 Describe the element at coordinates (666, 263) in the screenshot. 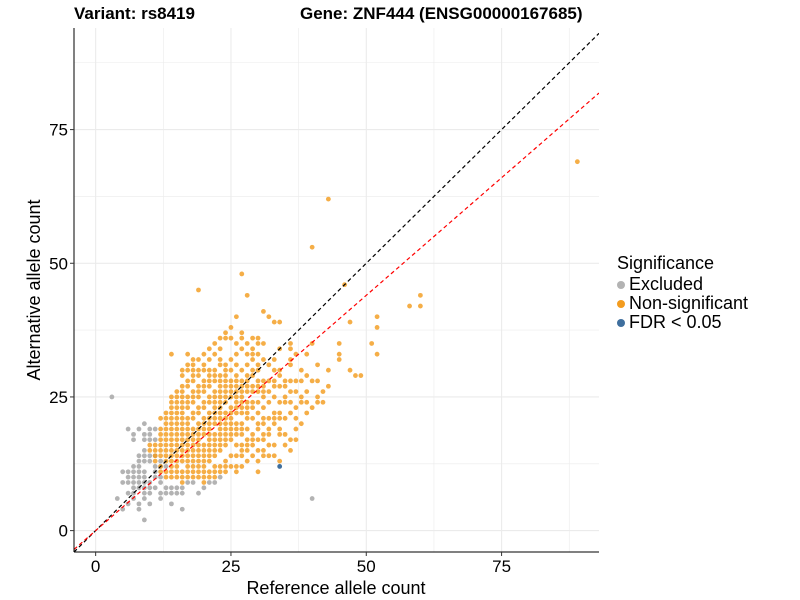

I see `legend-title: Significance` at that location.